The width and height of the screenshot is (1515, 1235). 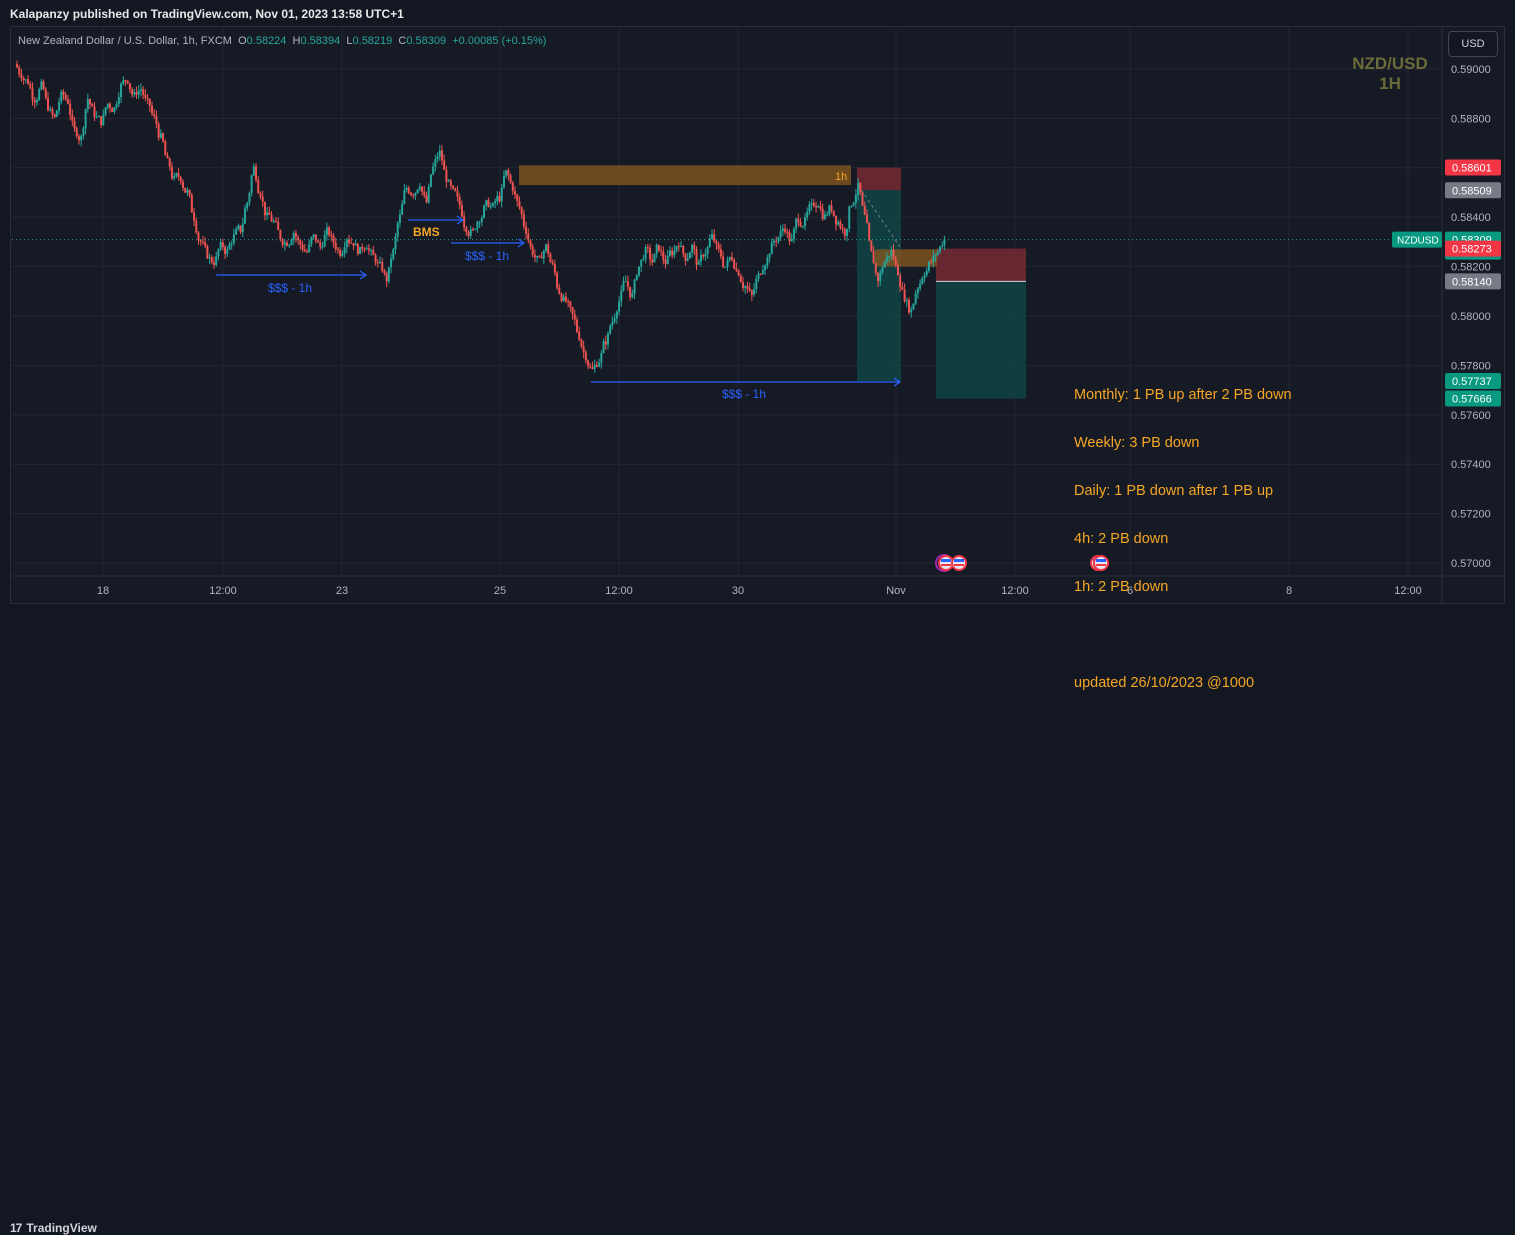 What do you see at coordinates (1130, 591) in the screenshot?
I see `x-tick-label: 6` at bounding box center [1130, 591].